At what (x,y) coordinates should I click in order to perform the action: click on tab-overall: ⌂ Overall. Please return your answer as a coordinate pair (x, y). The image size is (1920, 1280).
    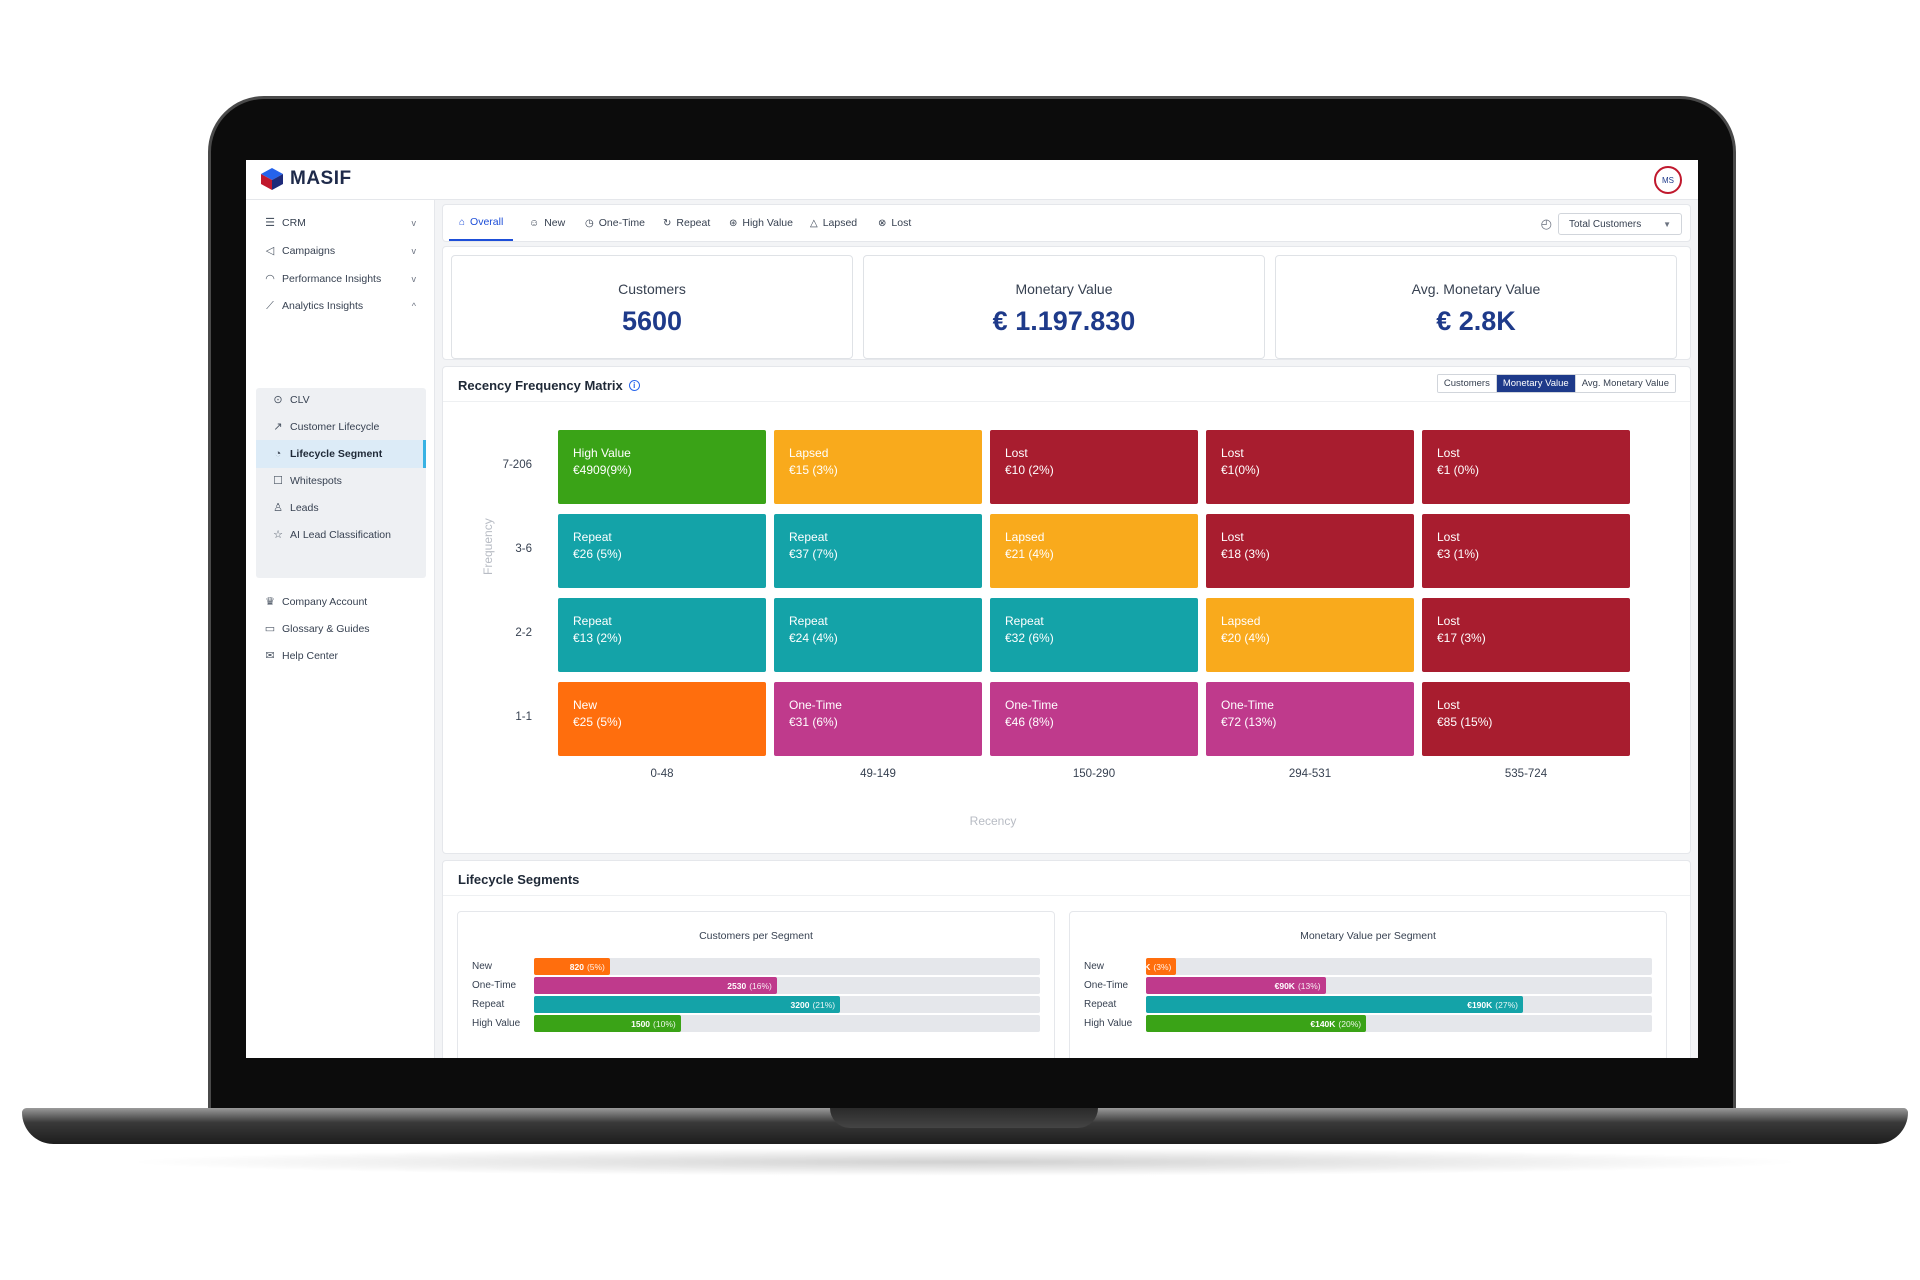
    Looking at the image, I should click on (481, 223).